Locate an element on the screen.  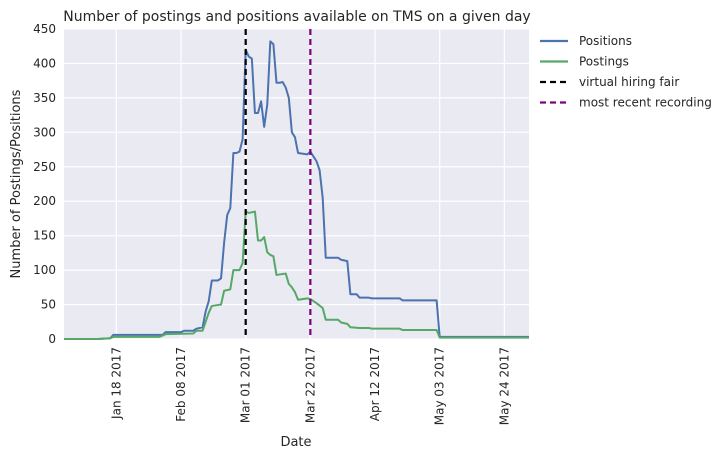
y-tick-label: 350 is located at coordinates (44, 98).